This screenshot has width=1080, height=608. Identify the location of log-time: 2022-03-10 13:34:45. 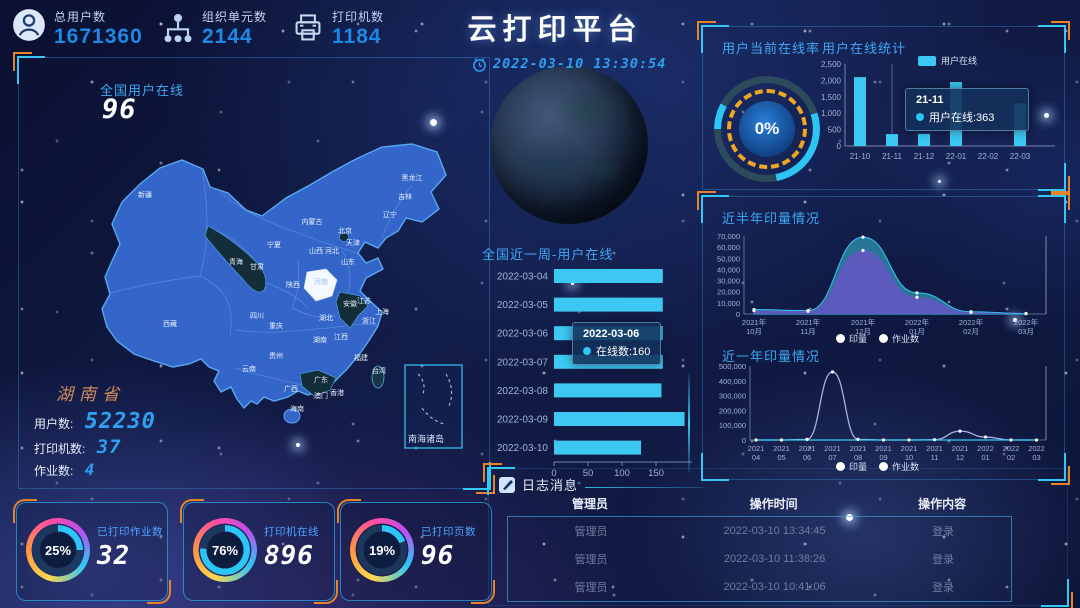
(774, 531).